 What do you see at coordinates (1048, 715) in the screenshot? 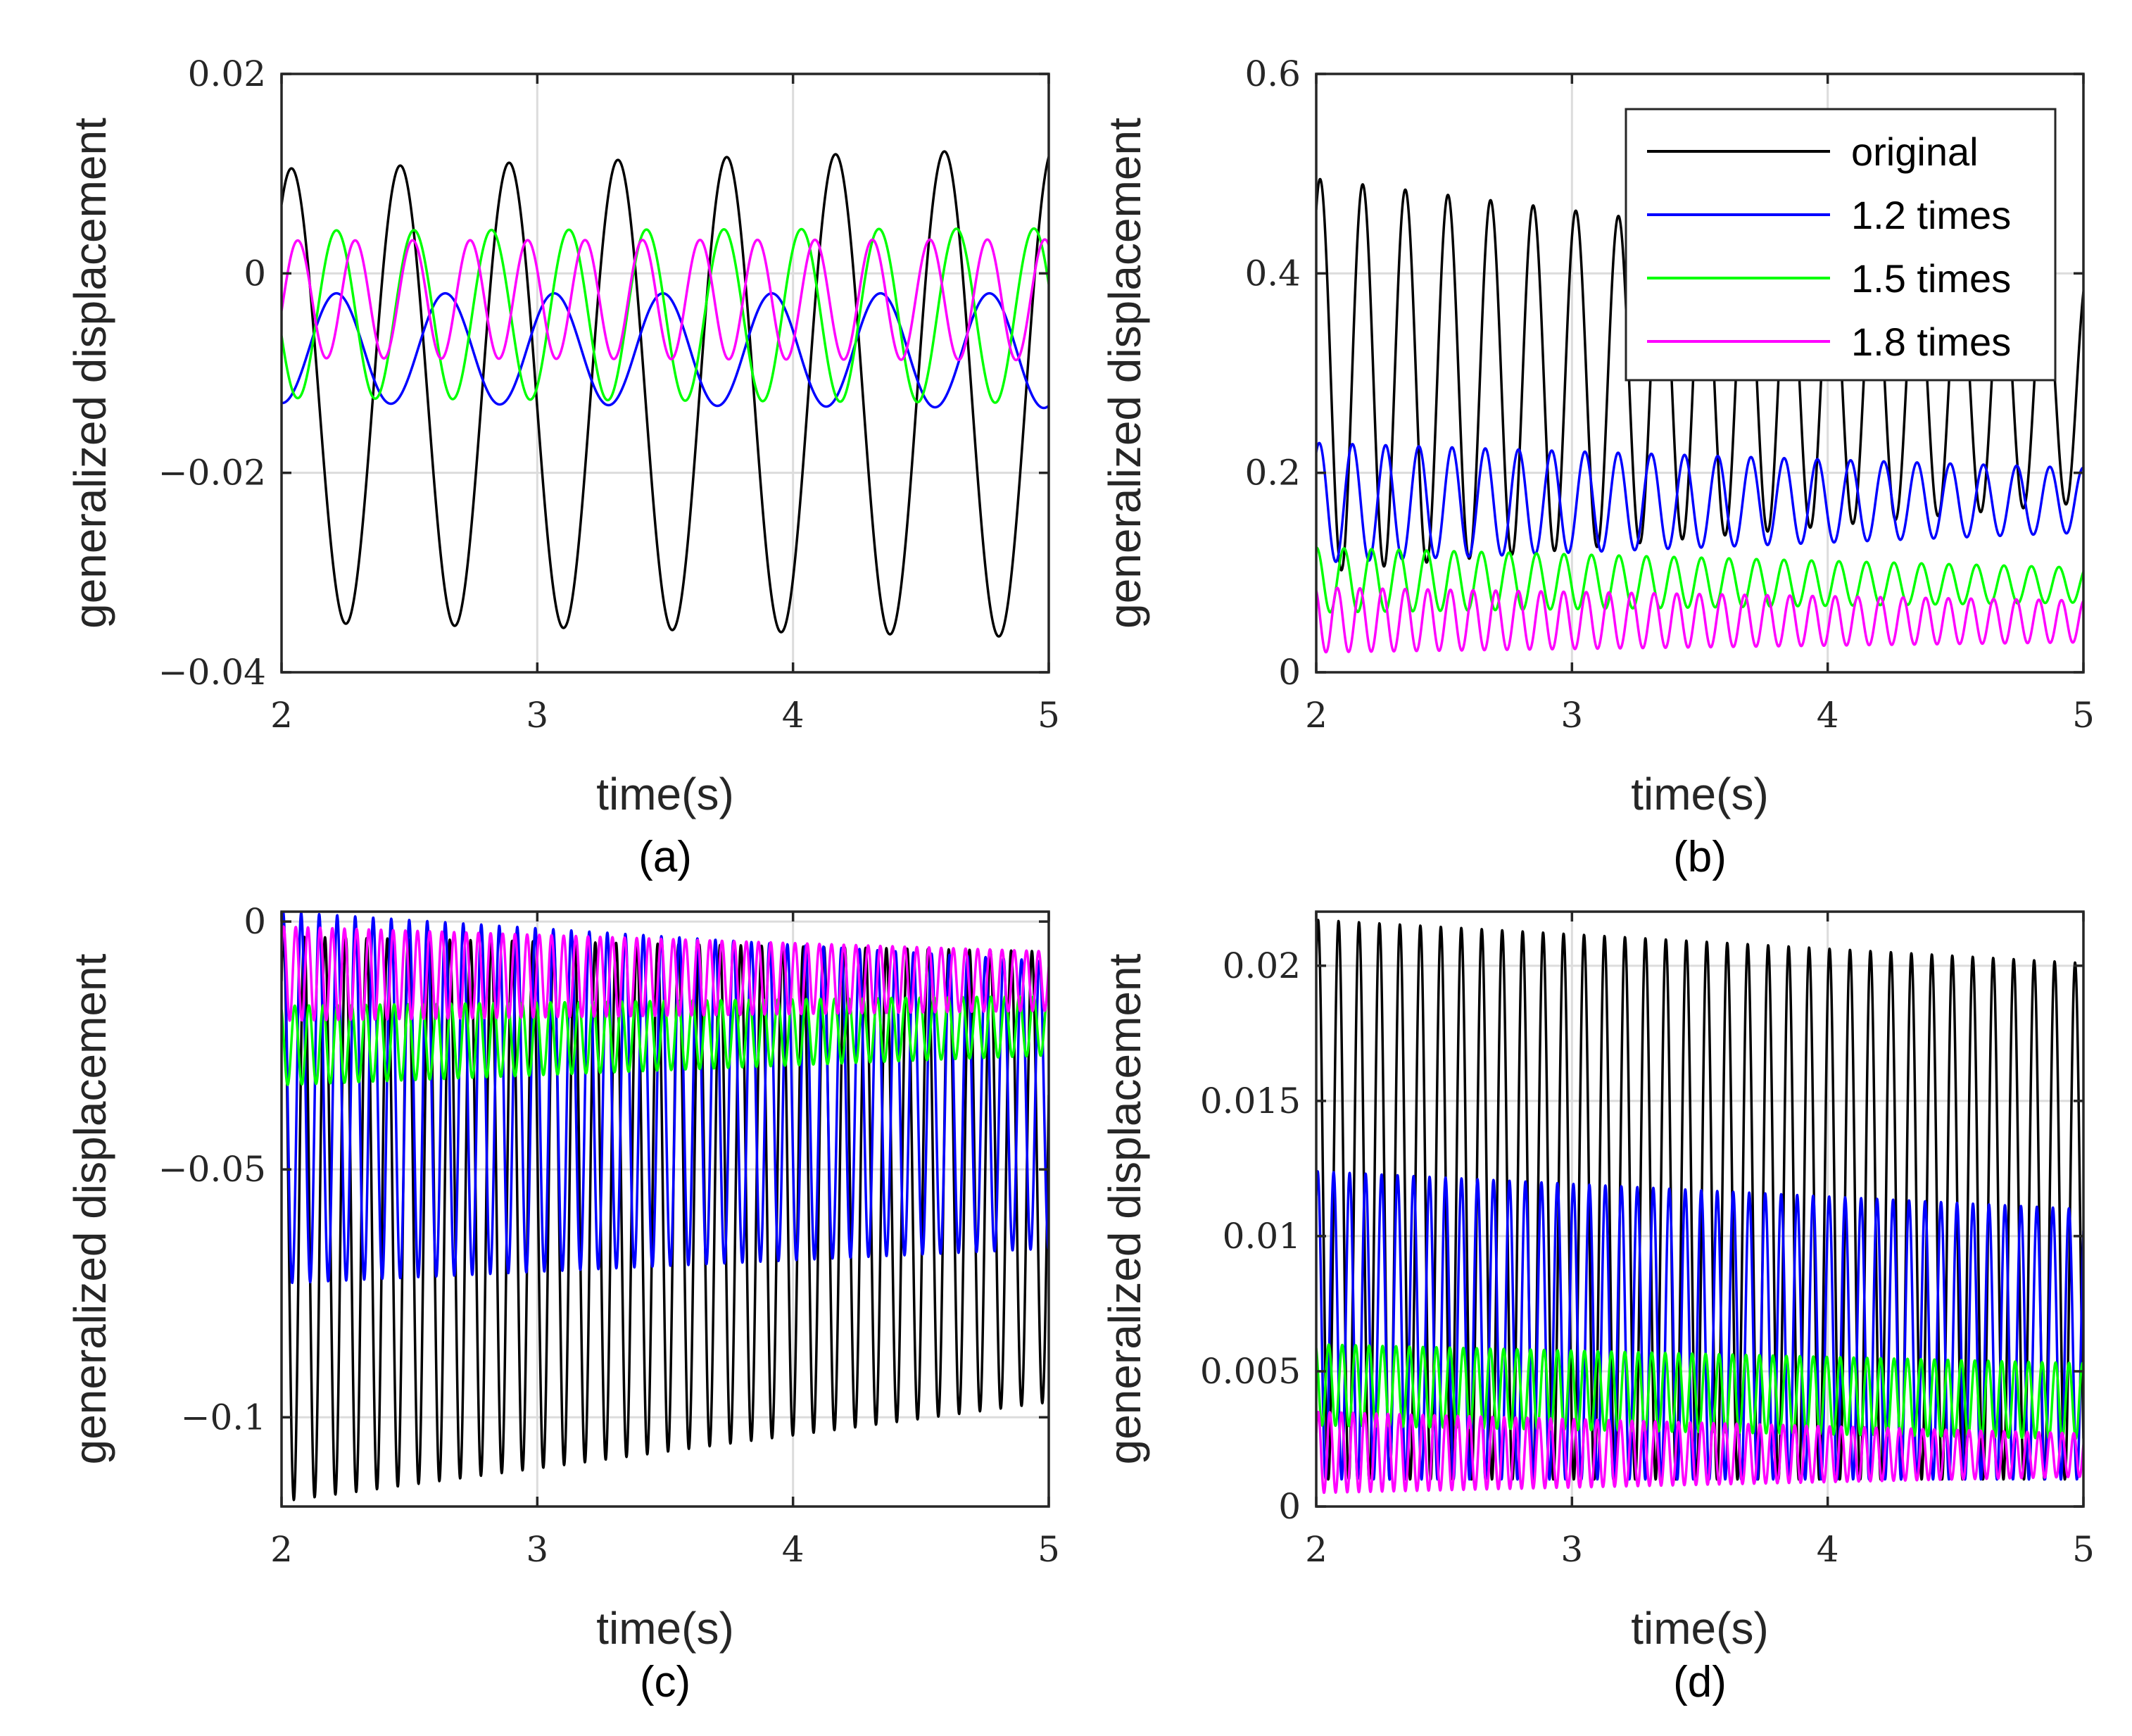
I see `panel-a-xtick-label: 5` at bounding box center [1048, 715].